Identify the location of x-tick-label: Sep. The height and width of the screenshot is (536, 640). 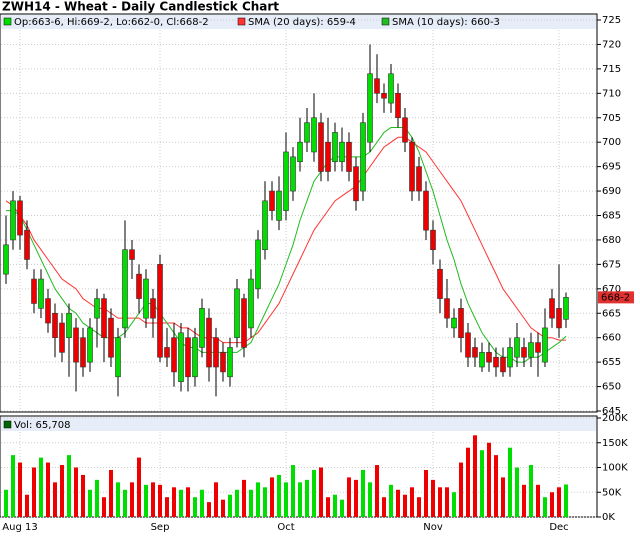
(160, 527).